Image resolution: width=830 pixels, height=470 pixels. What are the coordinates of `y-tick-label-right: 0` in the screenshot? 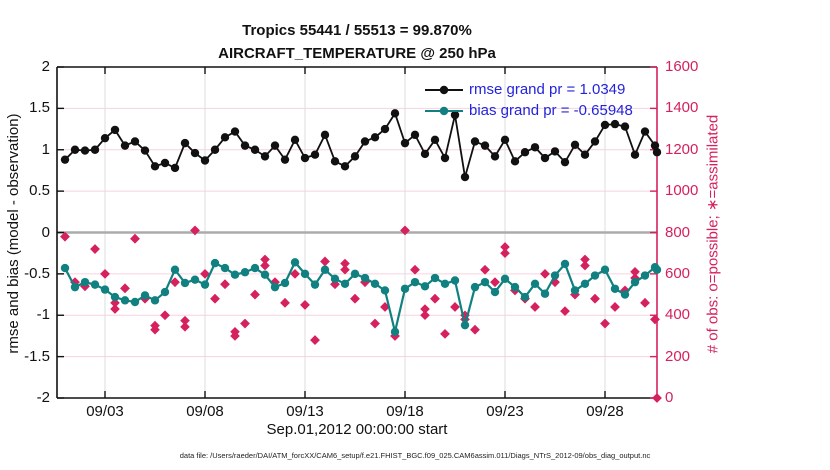 It's located at (669, 397).